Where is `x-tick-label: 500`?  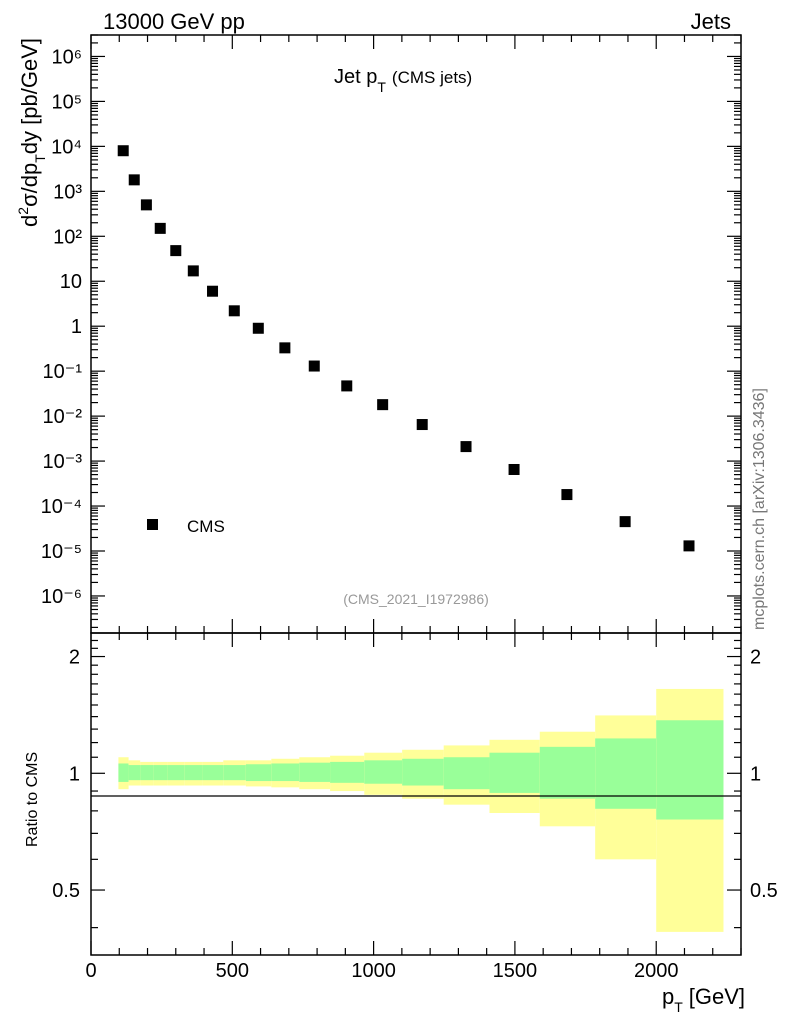 x-tick-label: 500 is located at coordinates (232, 971).